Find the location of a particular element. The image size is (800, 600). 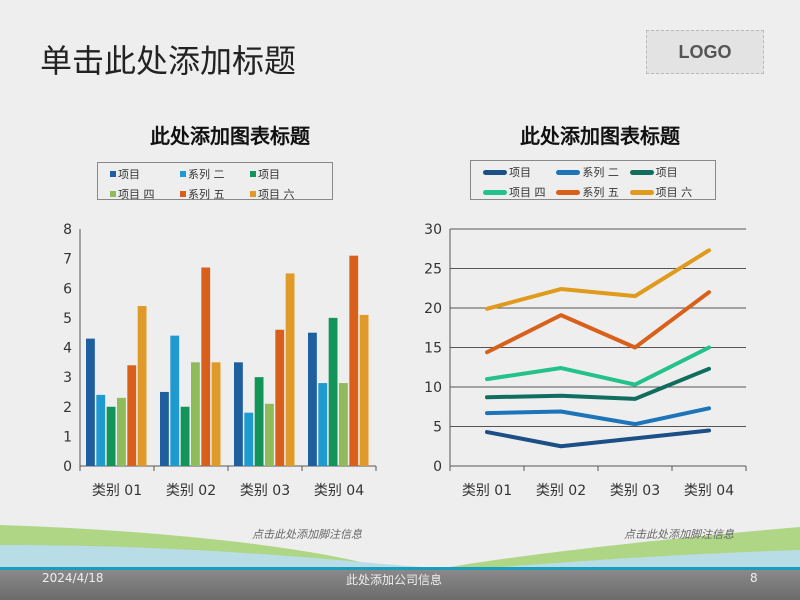

footer-bar: 2024/4/18 此处添加公司信息 8 is located at coordinates (400, 583).